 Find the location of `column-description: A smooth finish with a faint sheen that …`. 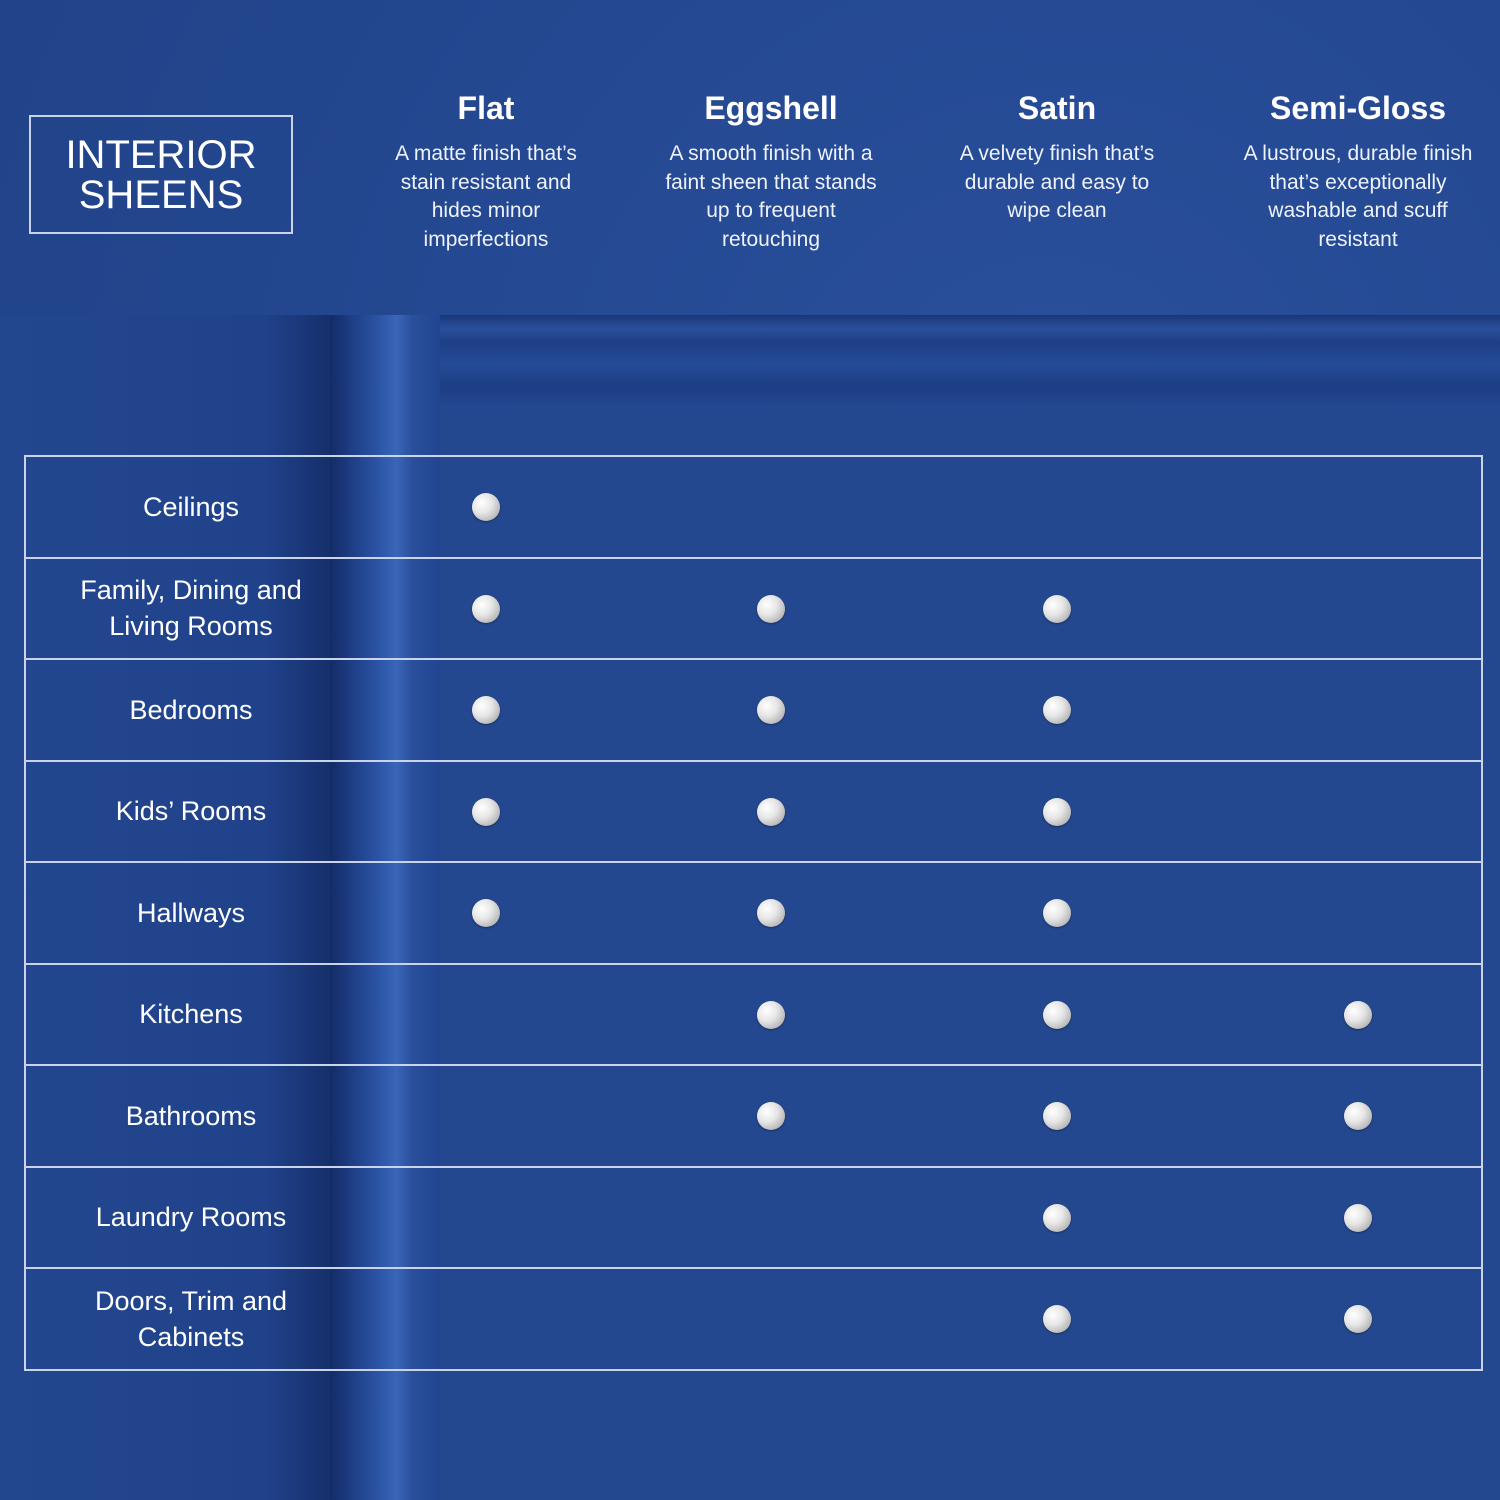

column-description: A smooth finish with a faint sheen that … is located at coordinates (771, 196).